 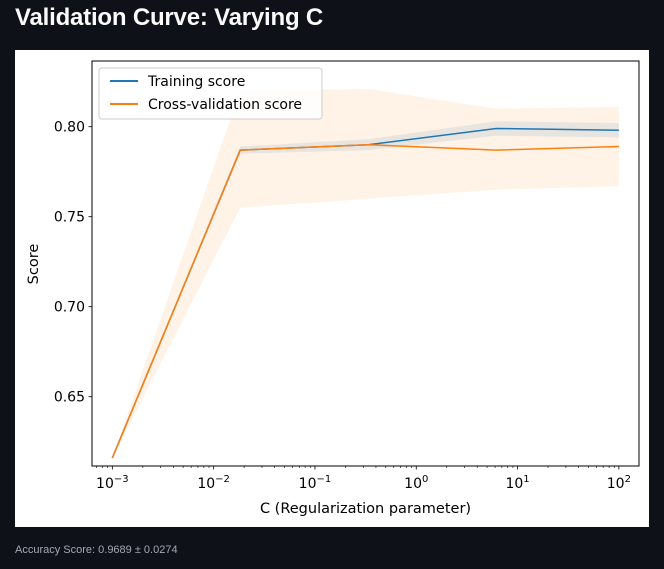 I want to click on x-tick-label: 10⁻¹, so click(x=315, y=483).